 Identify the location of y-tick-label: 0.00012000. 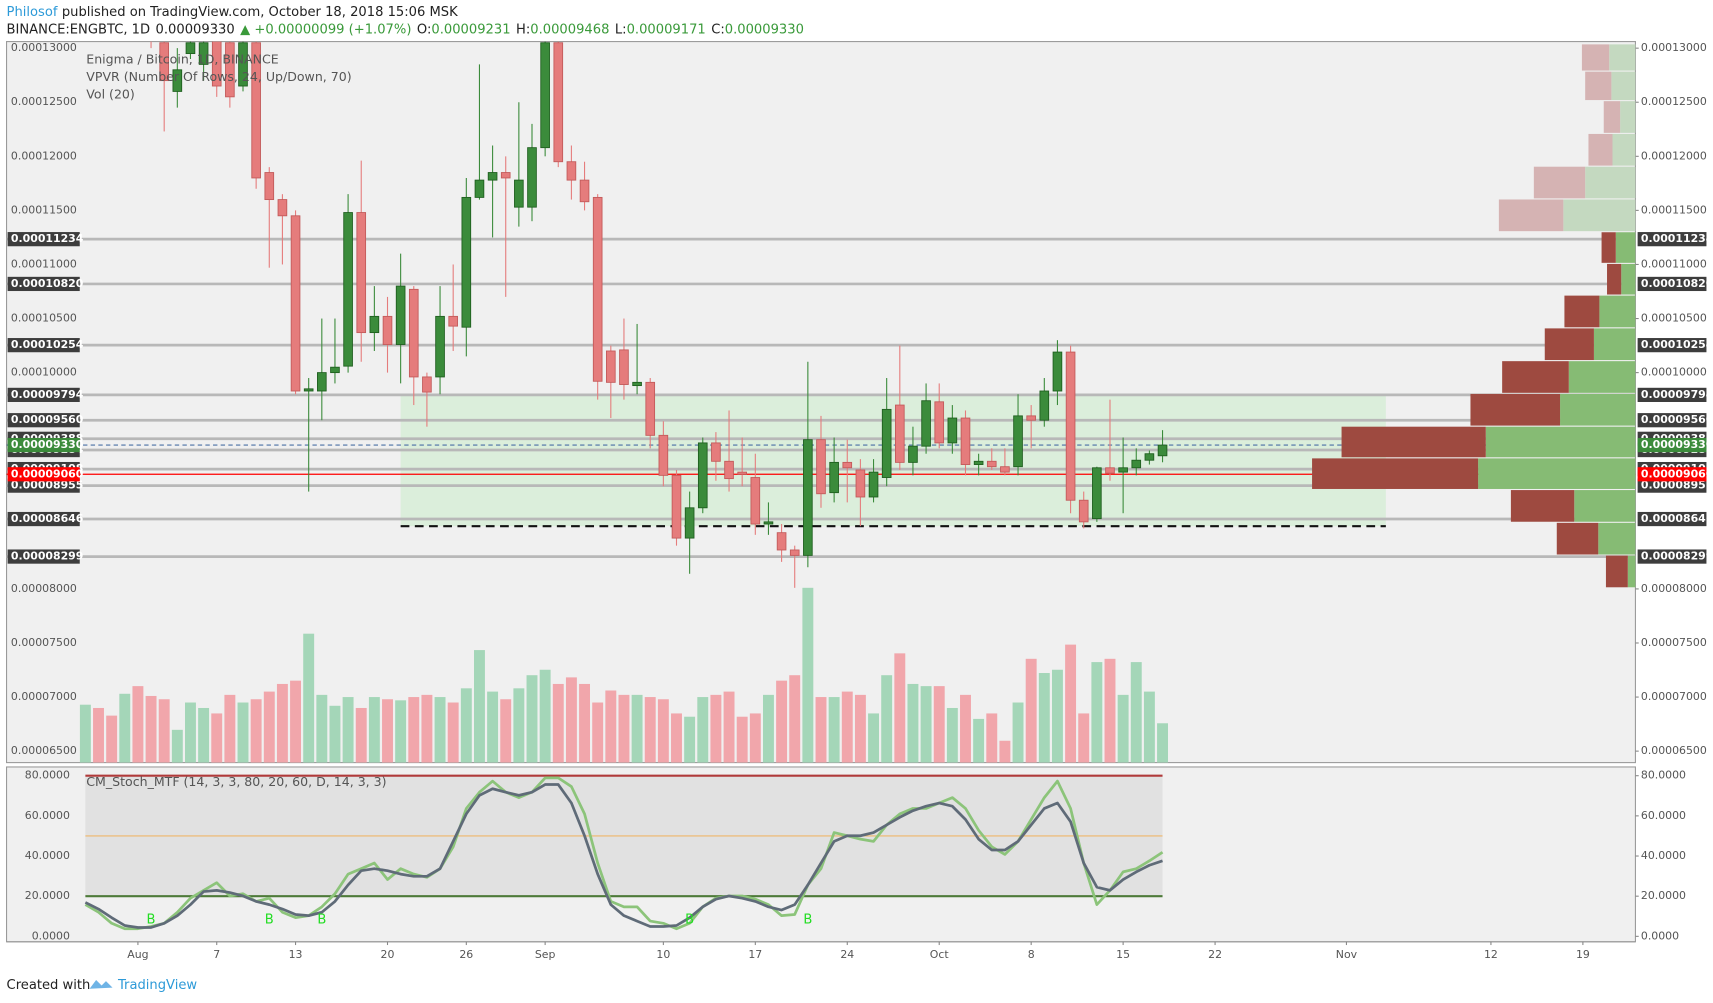
(1674, 155).